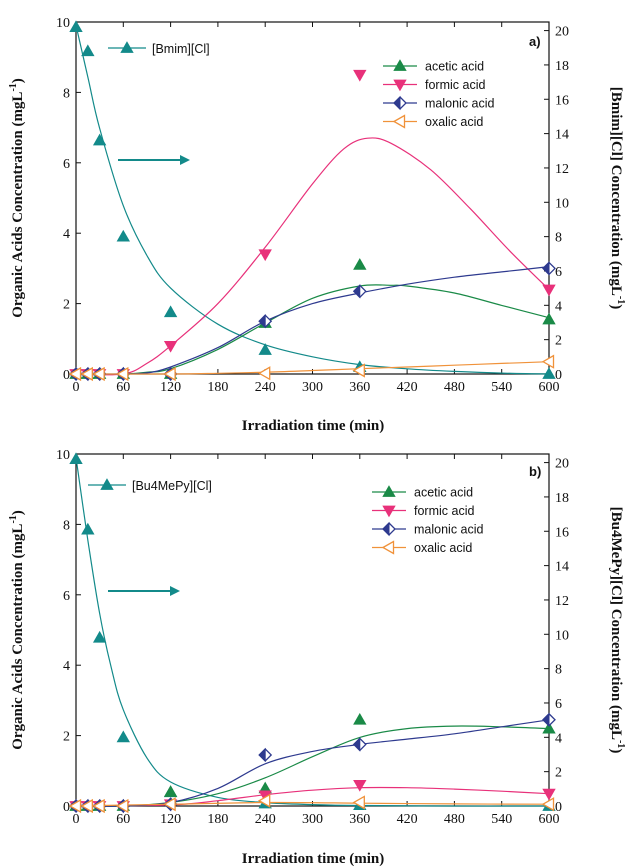 The image size is (628, 868). Describe the element at coordinates (460, 104) in the screenshot. I see `panel-a-legend-label: malonic acid` at that location.